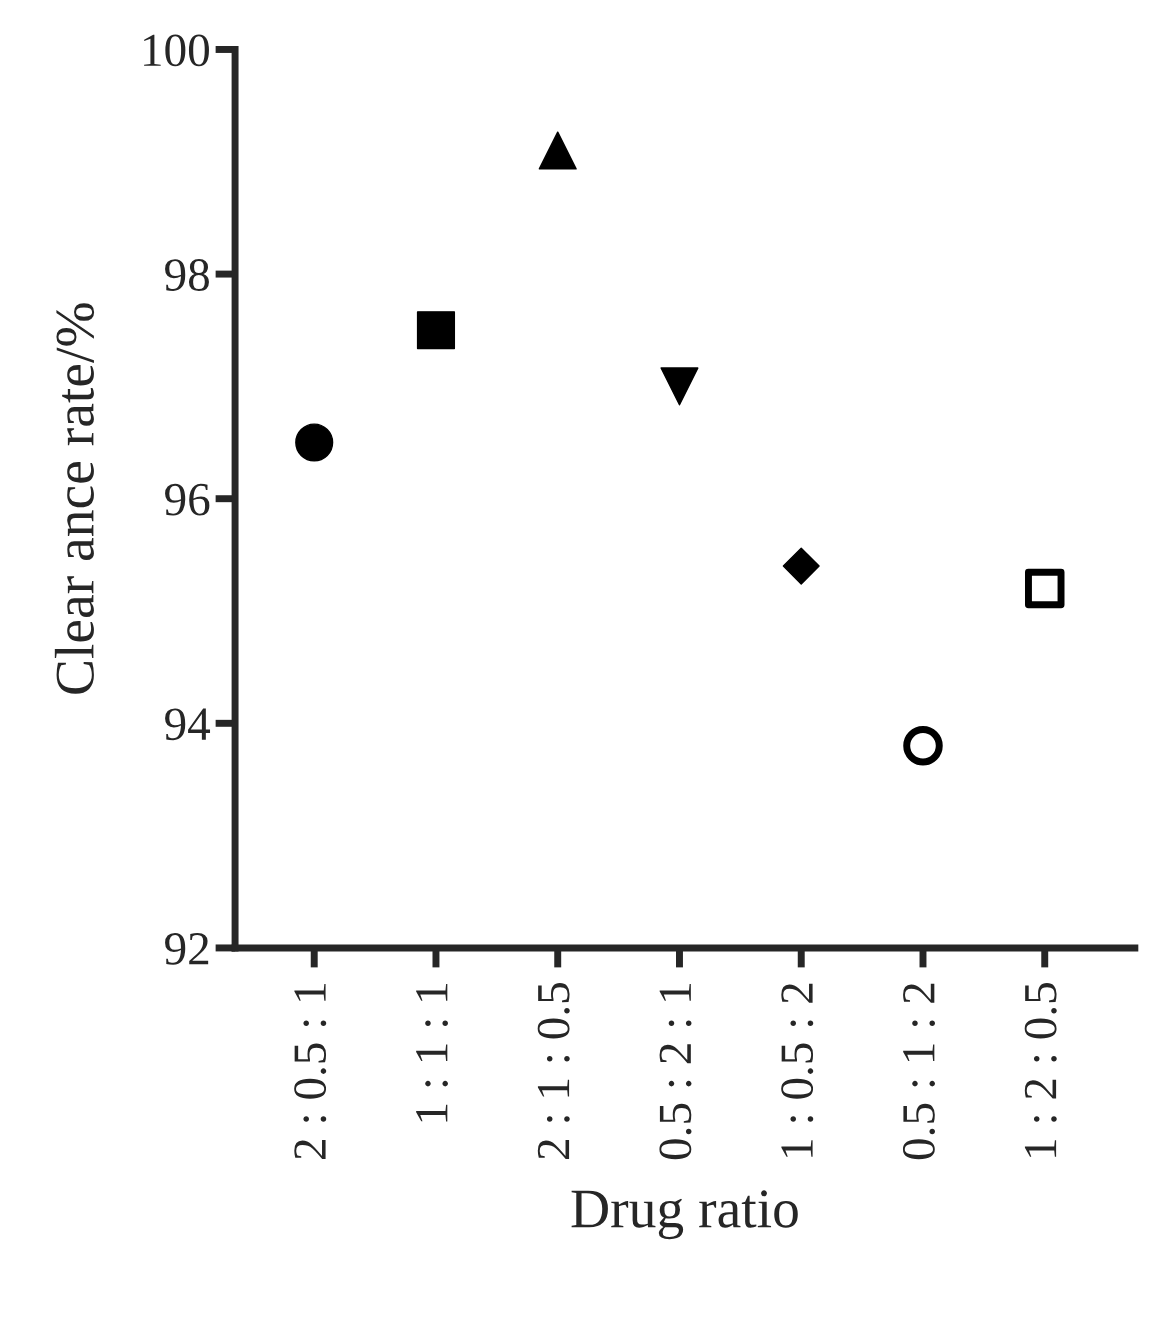  I want to click on y-tick-label: 100, so click(176, 50).